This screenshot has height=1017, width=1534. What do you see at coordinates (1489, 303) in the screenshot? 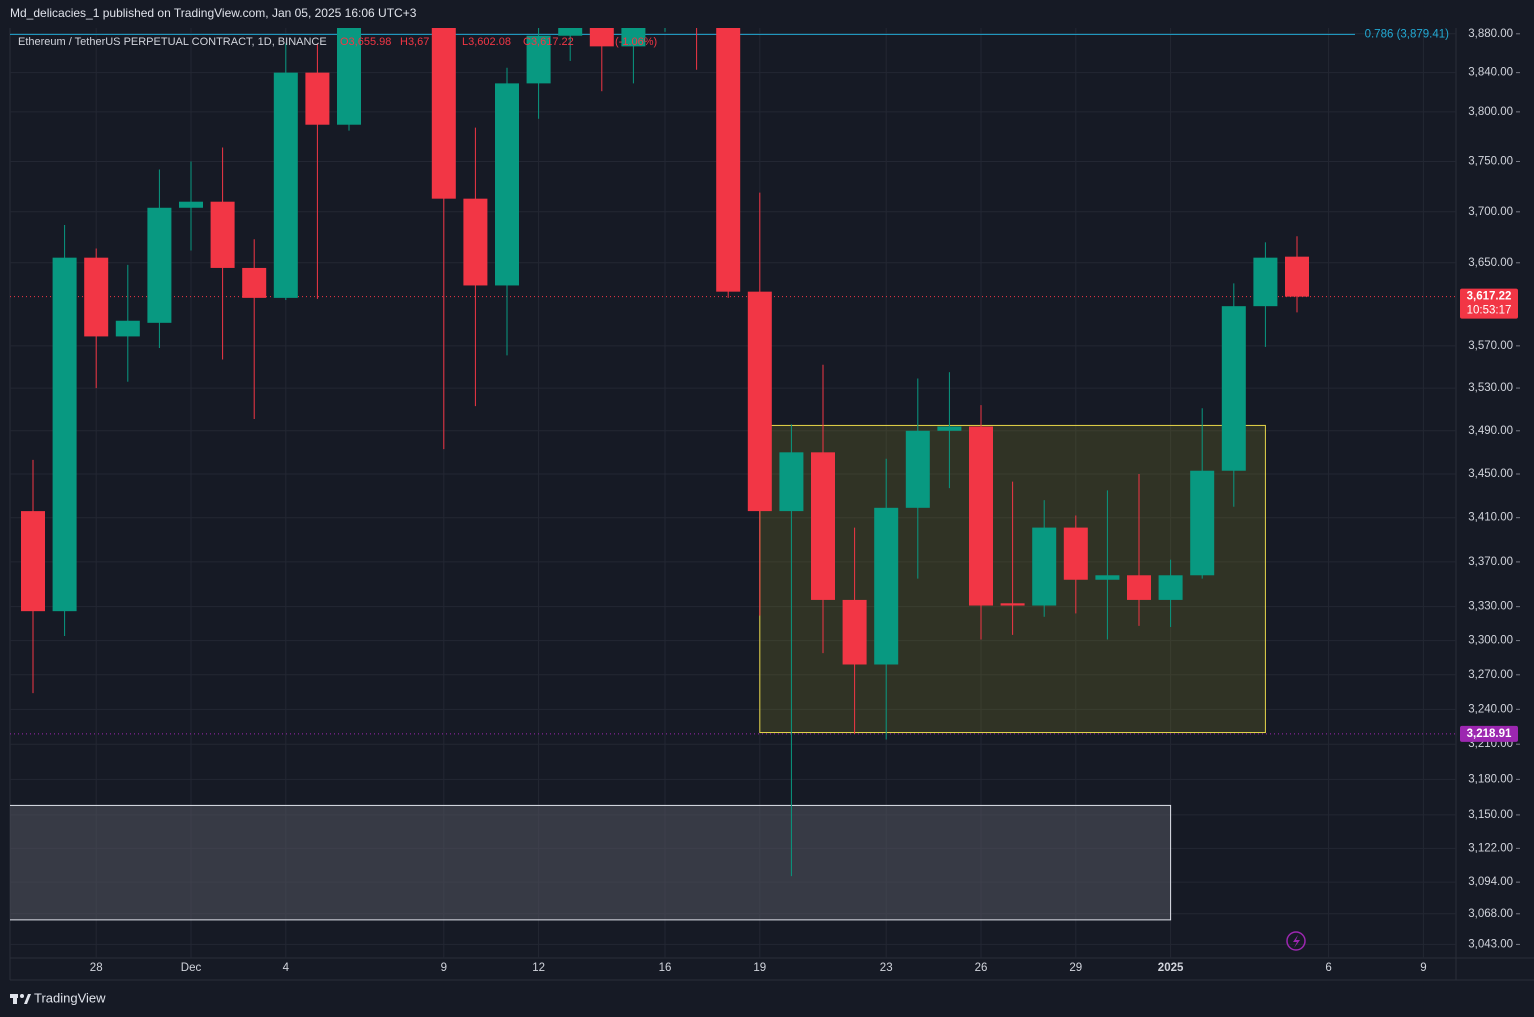
I see `price-tag` at bounding box center [1489, 303].